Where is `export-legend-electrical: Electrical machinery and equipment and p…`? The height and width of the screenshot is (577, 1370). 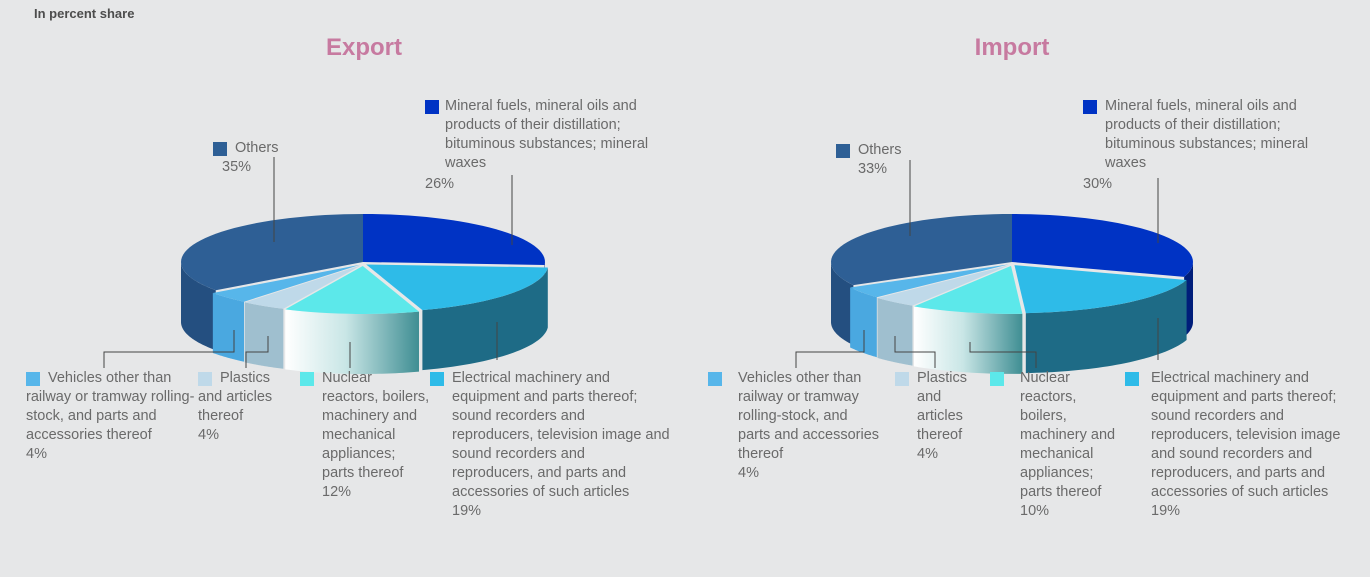 export-legend-electrical: Electrical machinery and equipment and p… is located at coordinates (550, 445).